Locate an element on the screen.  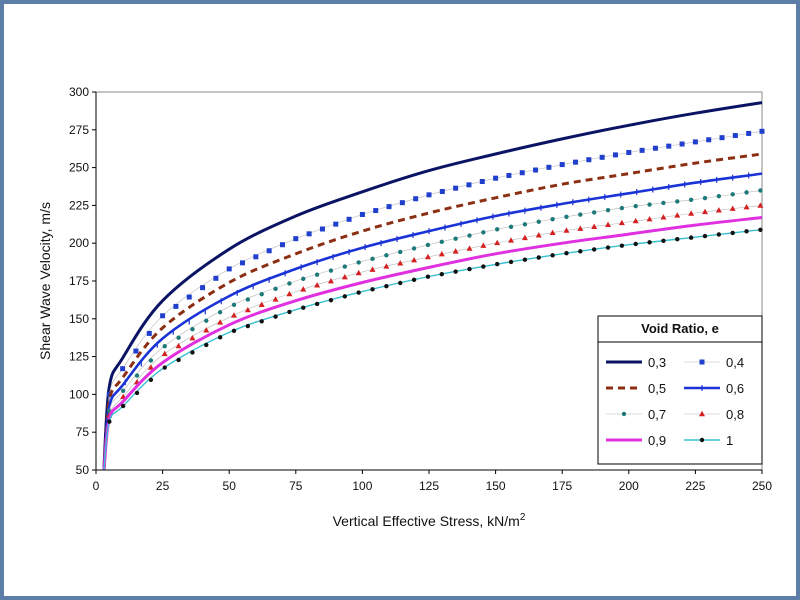
y-tick-label: 150 is located at coordinates (79, 319).